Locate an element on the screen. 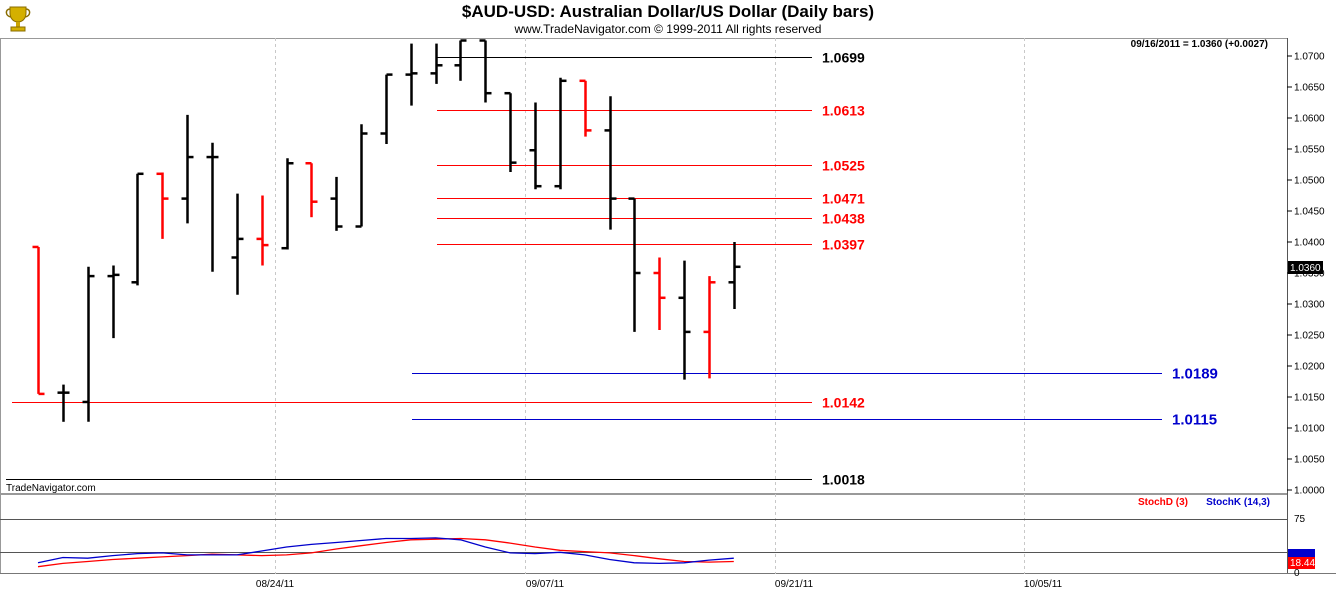 The height and width of the screenshot is (594, 1336). watermark-text: TradeNavigator.com is located at coordinates (51, 488).